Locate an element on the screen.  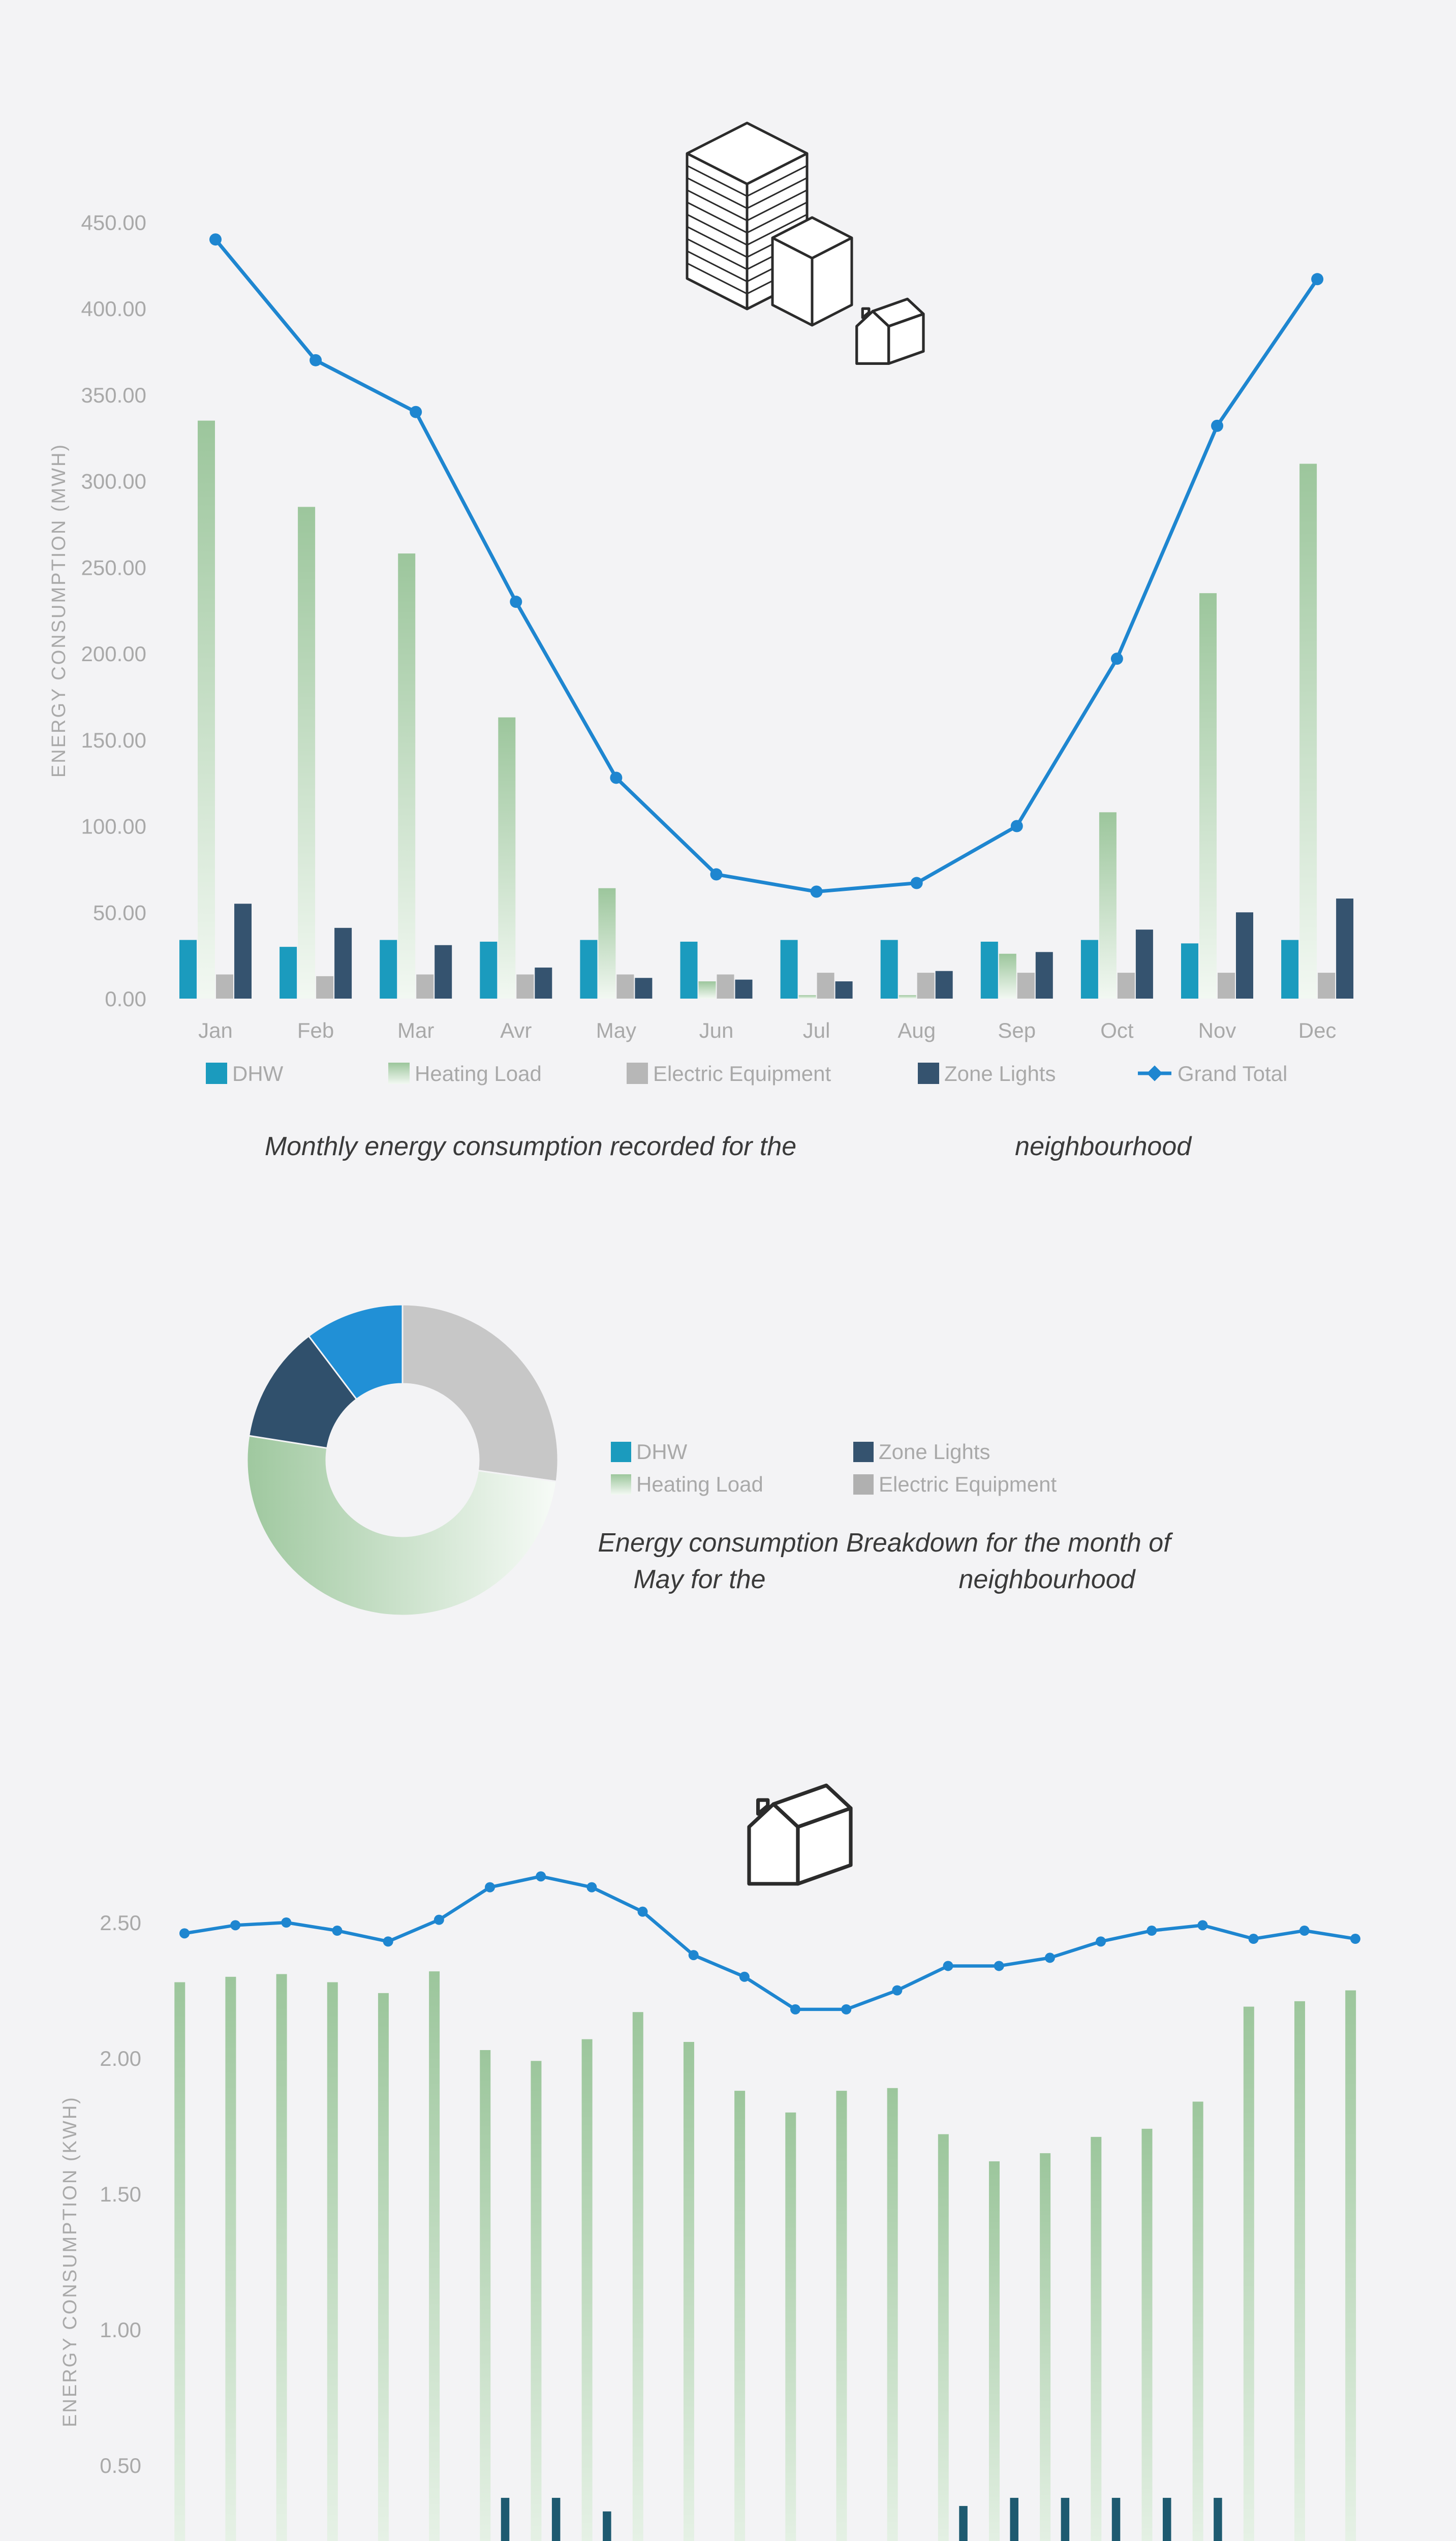
bar-Zone Lights-Nov is located at coordinates (1244, 955).